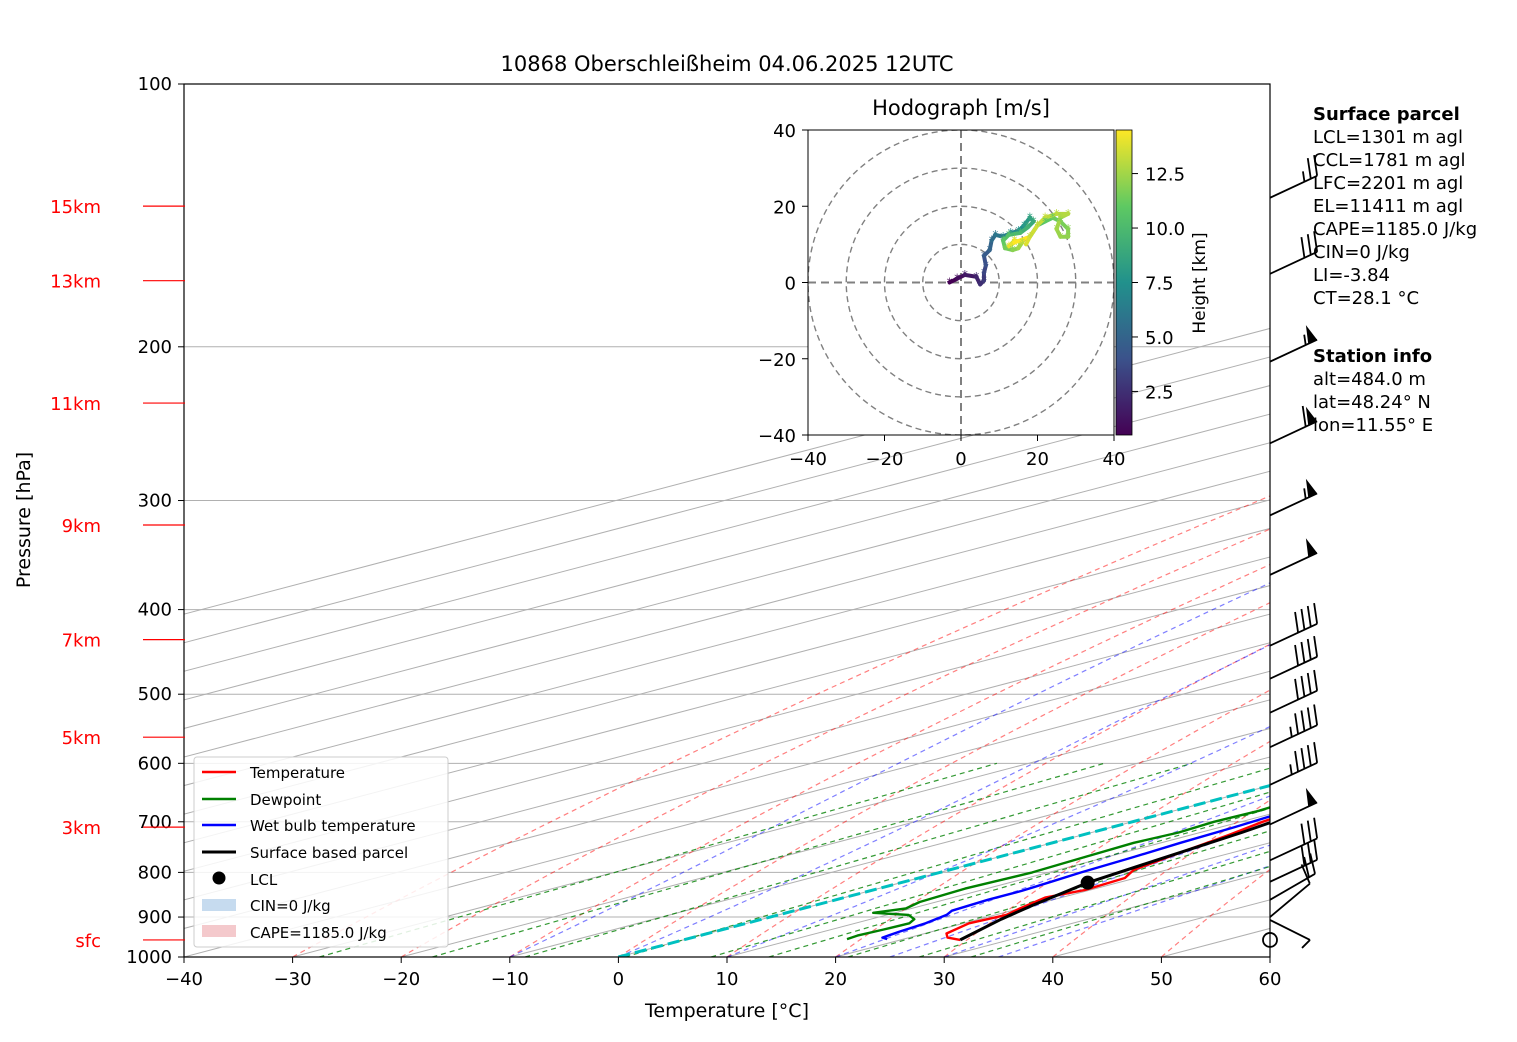 This screenshot has width=1517, height=1042. I want to click on y-tick-label: 500, so click(155, 694).